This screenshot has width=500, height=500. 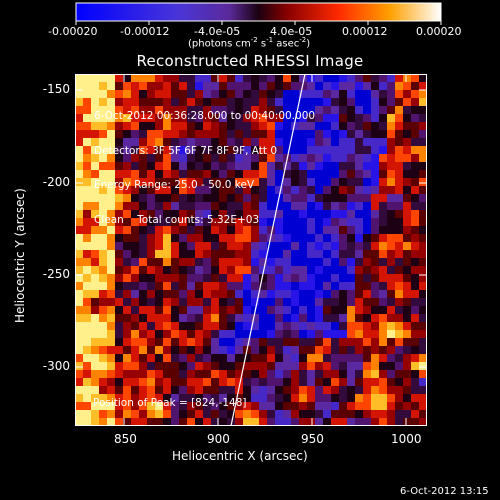 What do you see at coordinates (56, 274) in the screenshot?
I see `y-tick-label: -250` at bounding box center [56, 274].